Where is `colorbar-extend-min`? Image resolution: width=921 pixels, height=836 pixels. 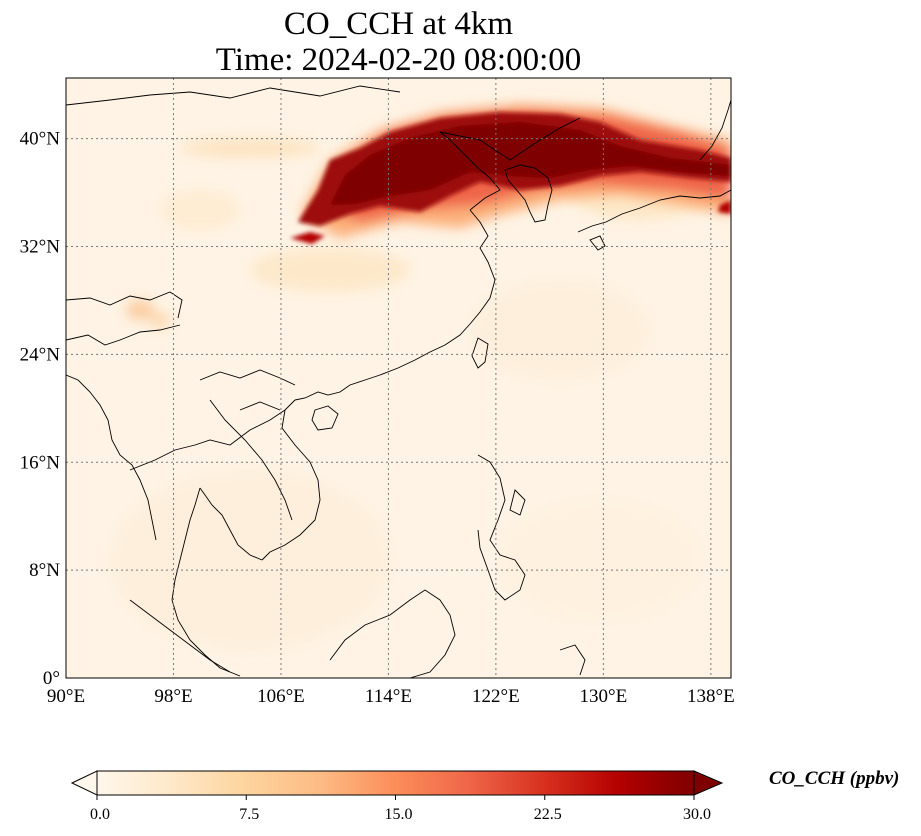
colorbar-extend-min is located at coordinates (84, 783).